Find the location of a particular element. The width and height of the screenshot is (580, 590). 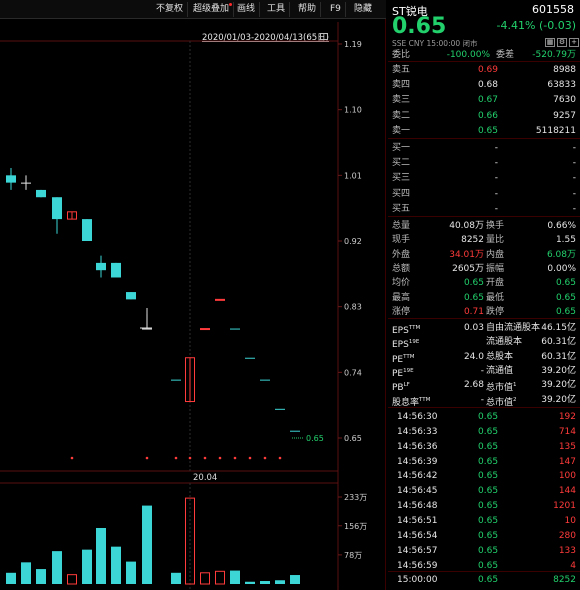

tick-volume: 10 is located at coordinates (570, 520).